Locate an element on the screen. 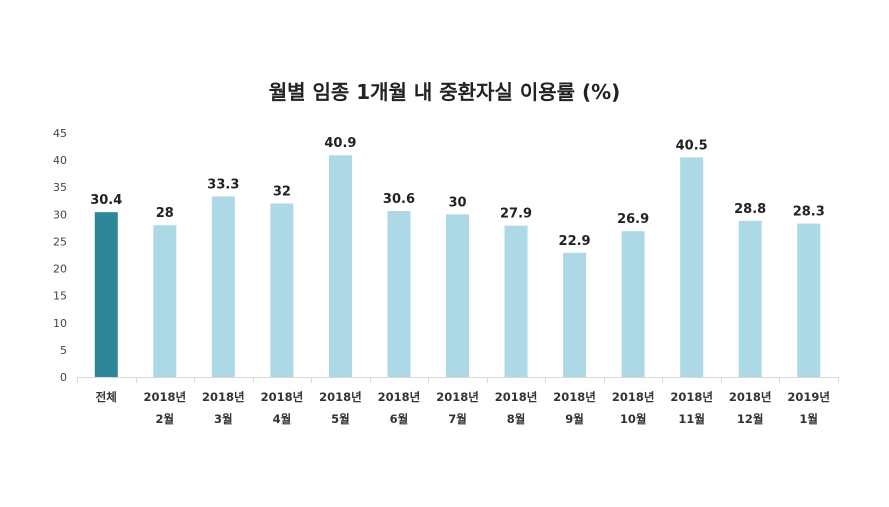  data-label: 40.9 is located at coordinates (340, 143).